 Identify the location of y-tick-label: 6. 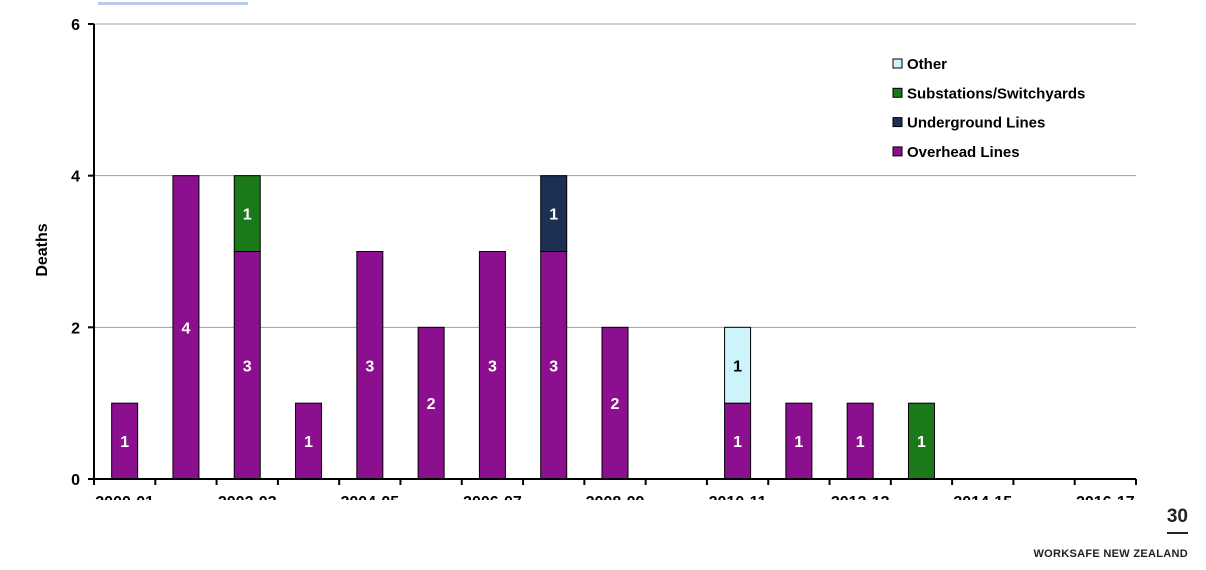
(75, 25).